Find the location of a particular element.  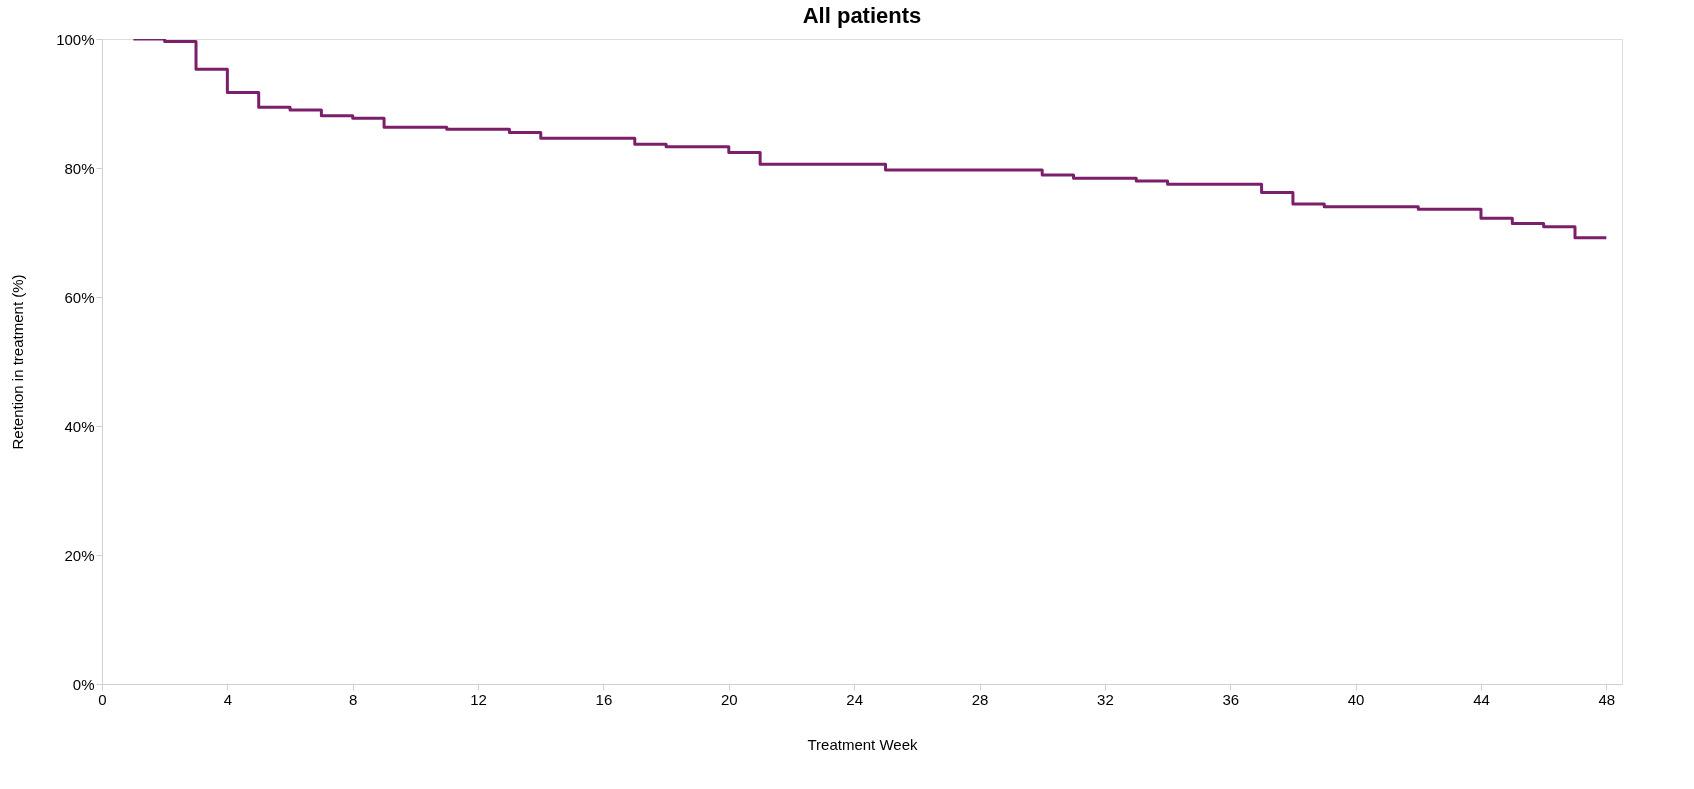

y-tick-label: 0% is located at coordinates (83, 684).